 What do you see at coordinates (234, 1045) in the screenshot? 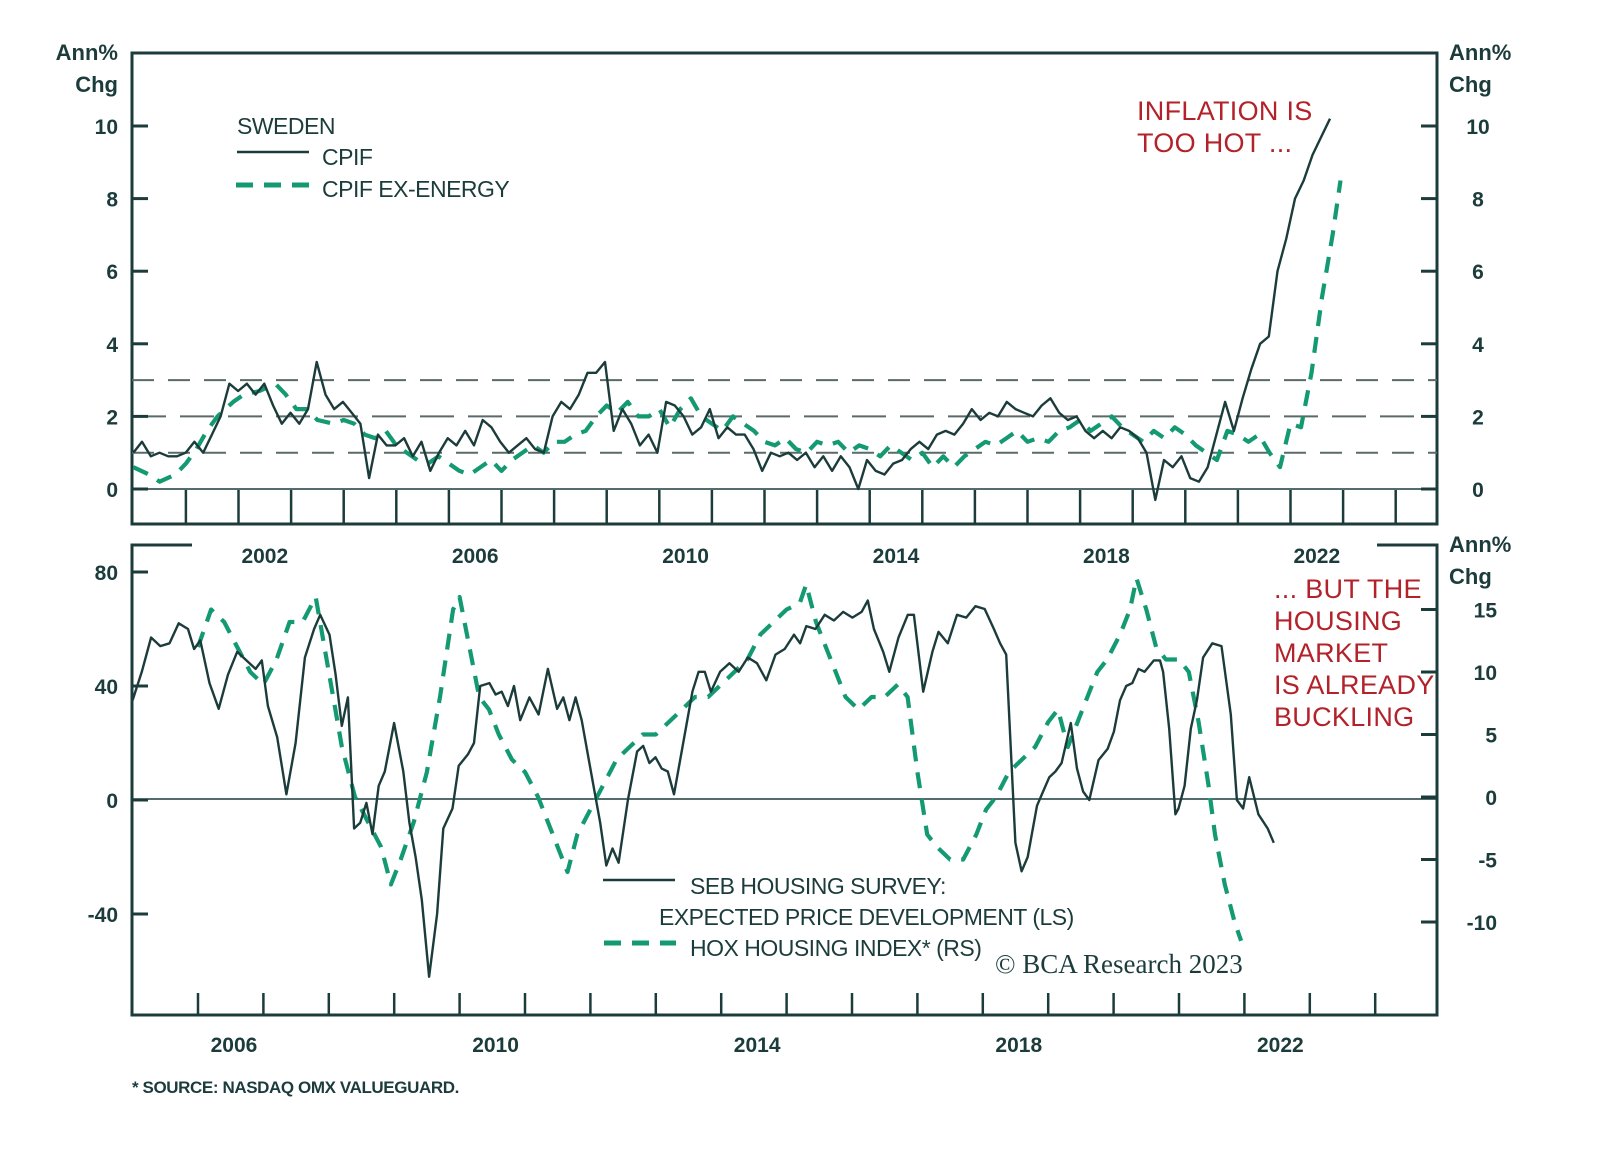
I see `bottom-xtick-label: 2006` at bounding box center [234, 1045].